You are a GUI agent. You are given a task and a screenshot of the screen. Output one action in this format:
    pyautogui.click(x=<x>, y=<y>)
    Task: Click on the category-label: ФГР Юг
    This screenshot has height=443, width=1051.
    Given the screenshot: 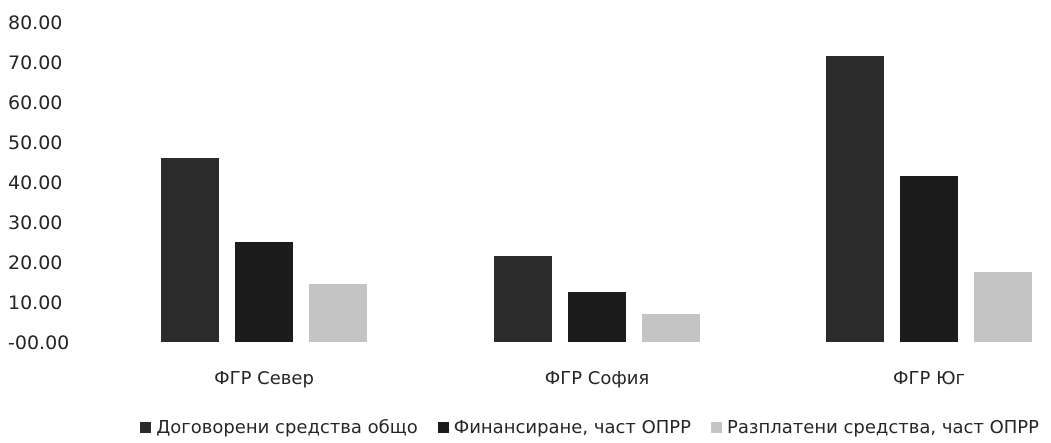 What is the action you would take?
    pyautogui.click(x=929, y=378)
    